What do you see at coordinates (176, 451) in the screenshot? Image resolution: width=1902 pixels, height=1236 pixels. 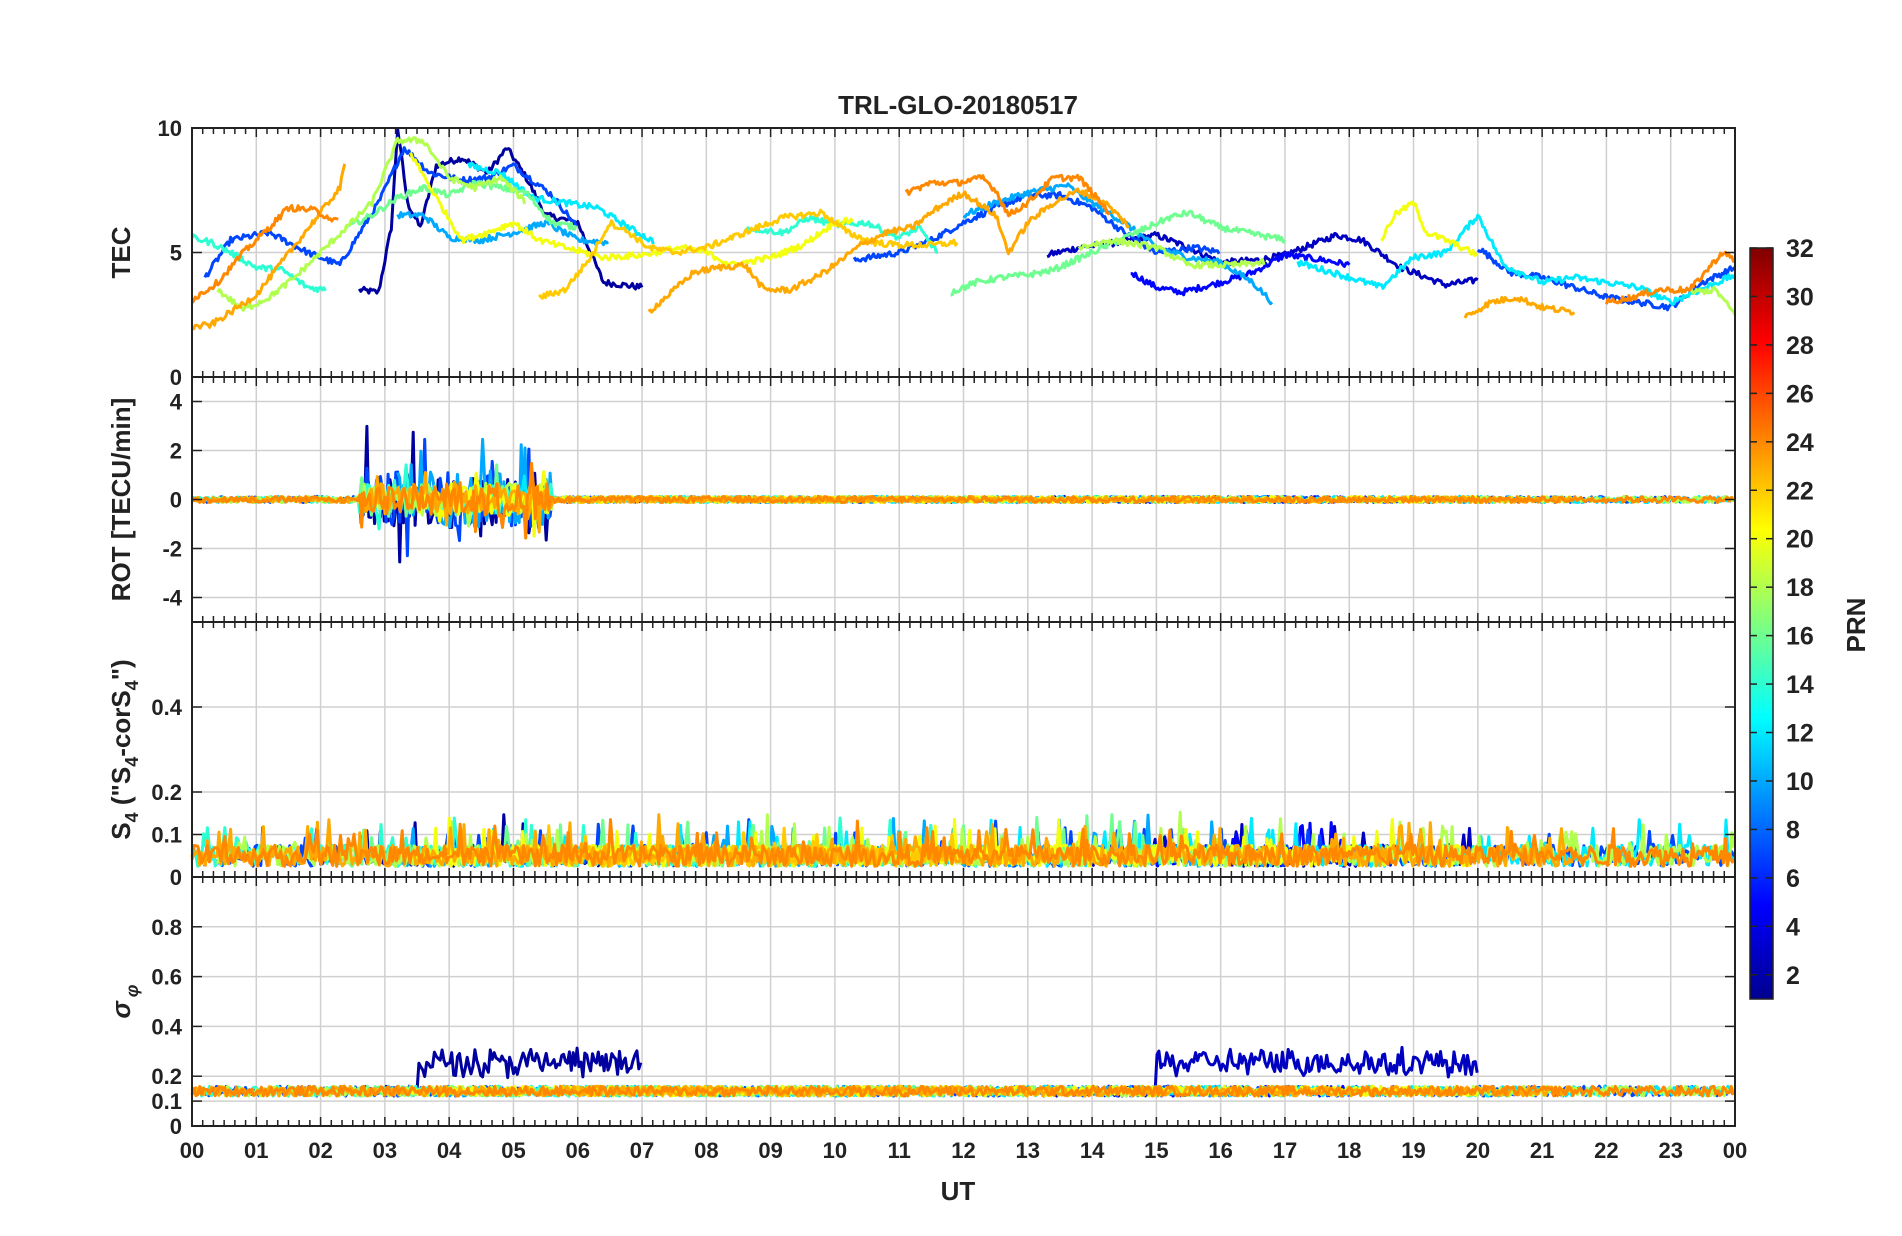 I see `y-tick-label: 2` at bounding box center [176, 451].